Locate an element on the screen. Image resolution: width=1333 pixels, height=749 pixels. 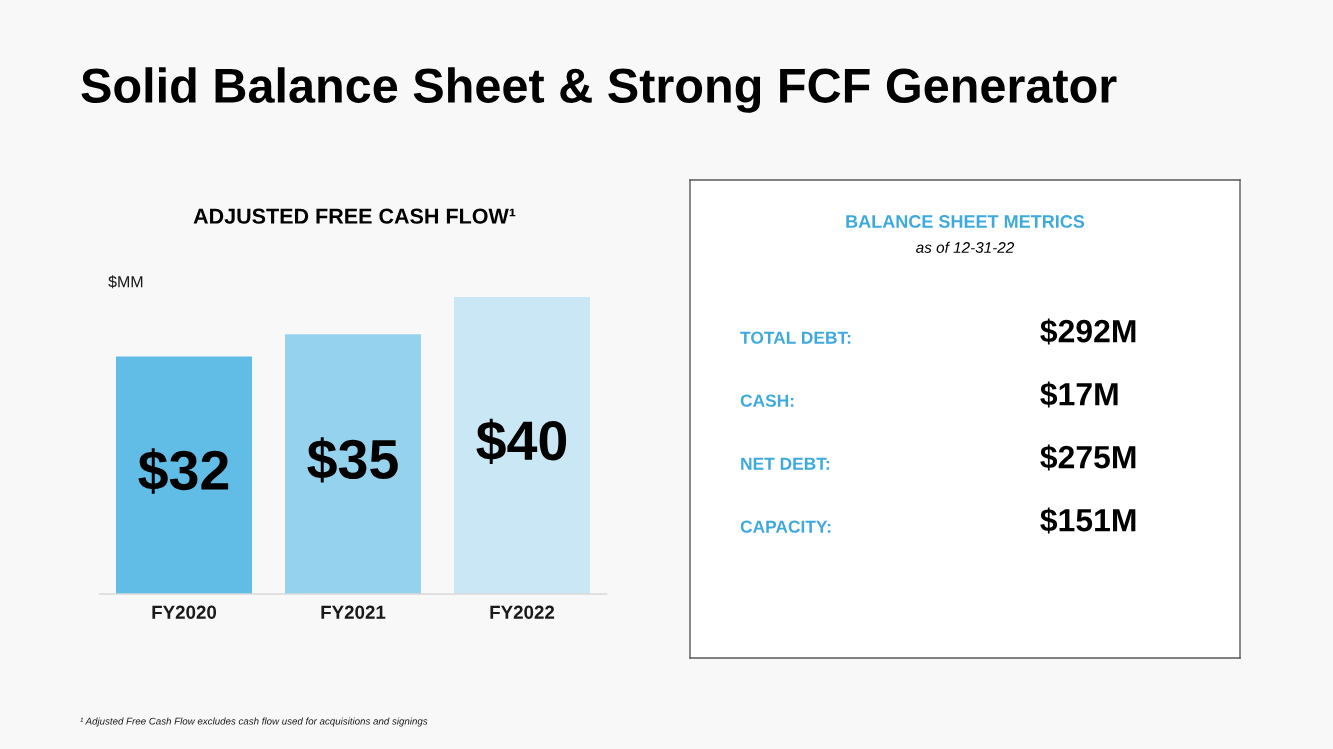
text: TOTAL DEBT: is located at coordinates (795, 337).